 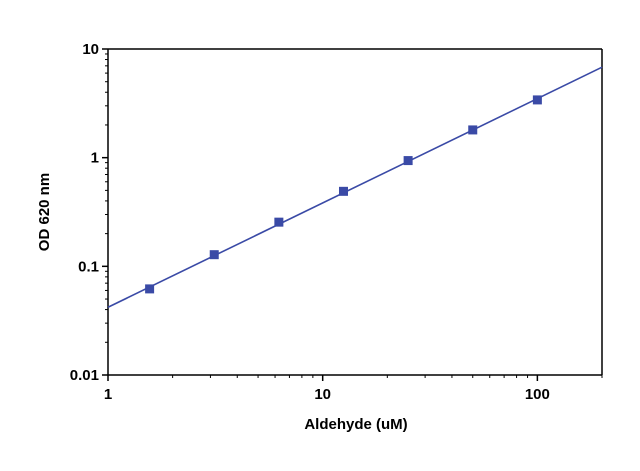 What do you see at coordinates (108, 394) in the screenshot?
I see `x-tick-label: 1` at bounding box center [108, 394].